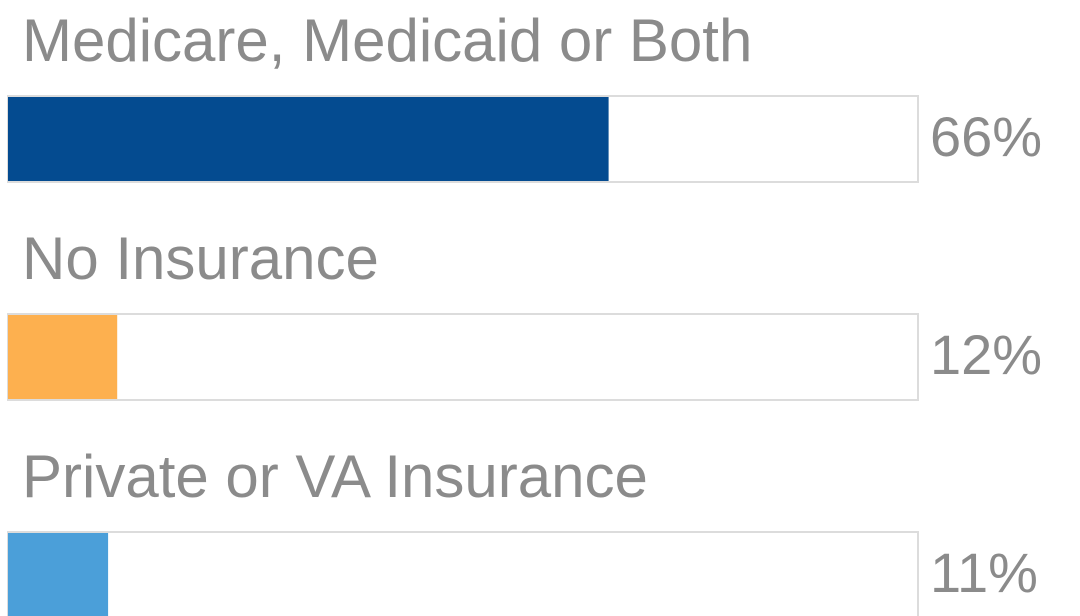 The width and height of the screenshot is (1080, 616). What do you see at coordinates (200, 258) in the screenshot?
I see `category-label: No Insurance` at bounding box center [200, 258].